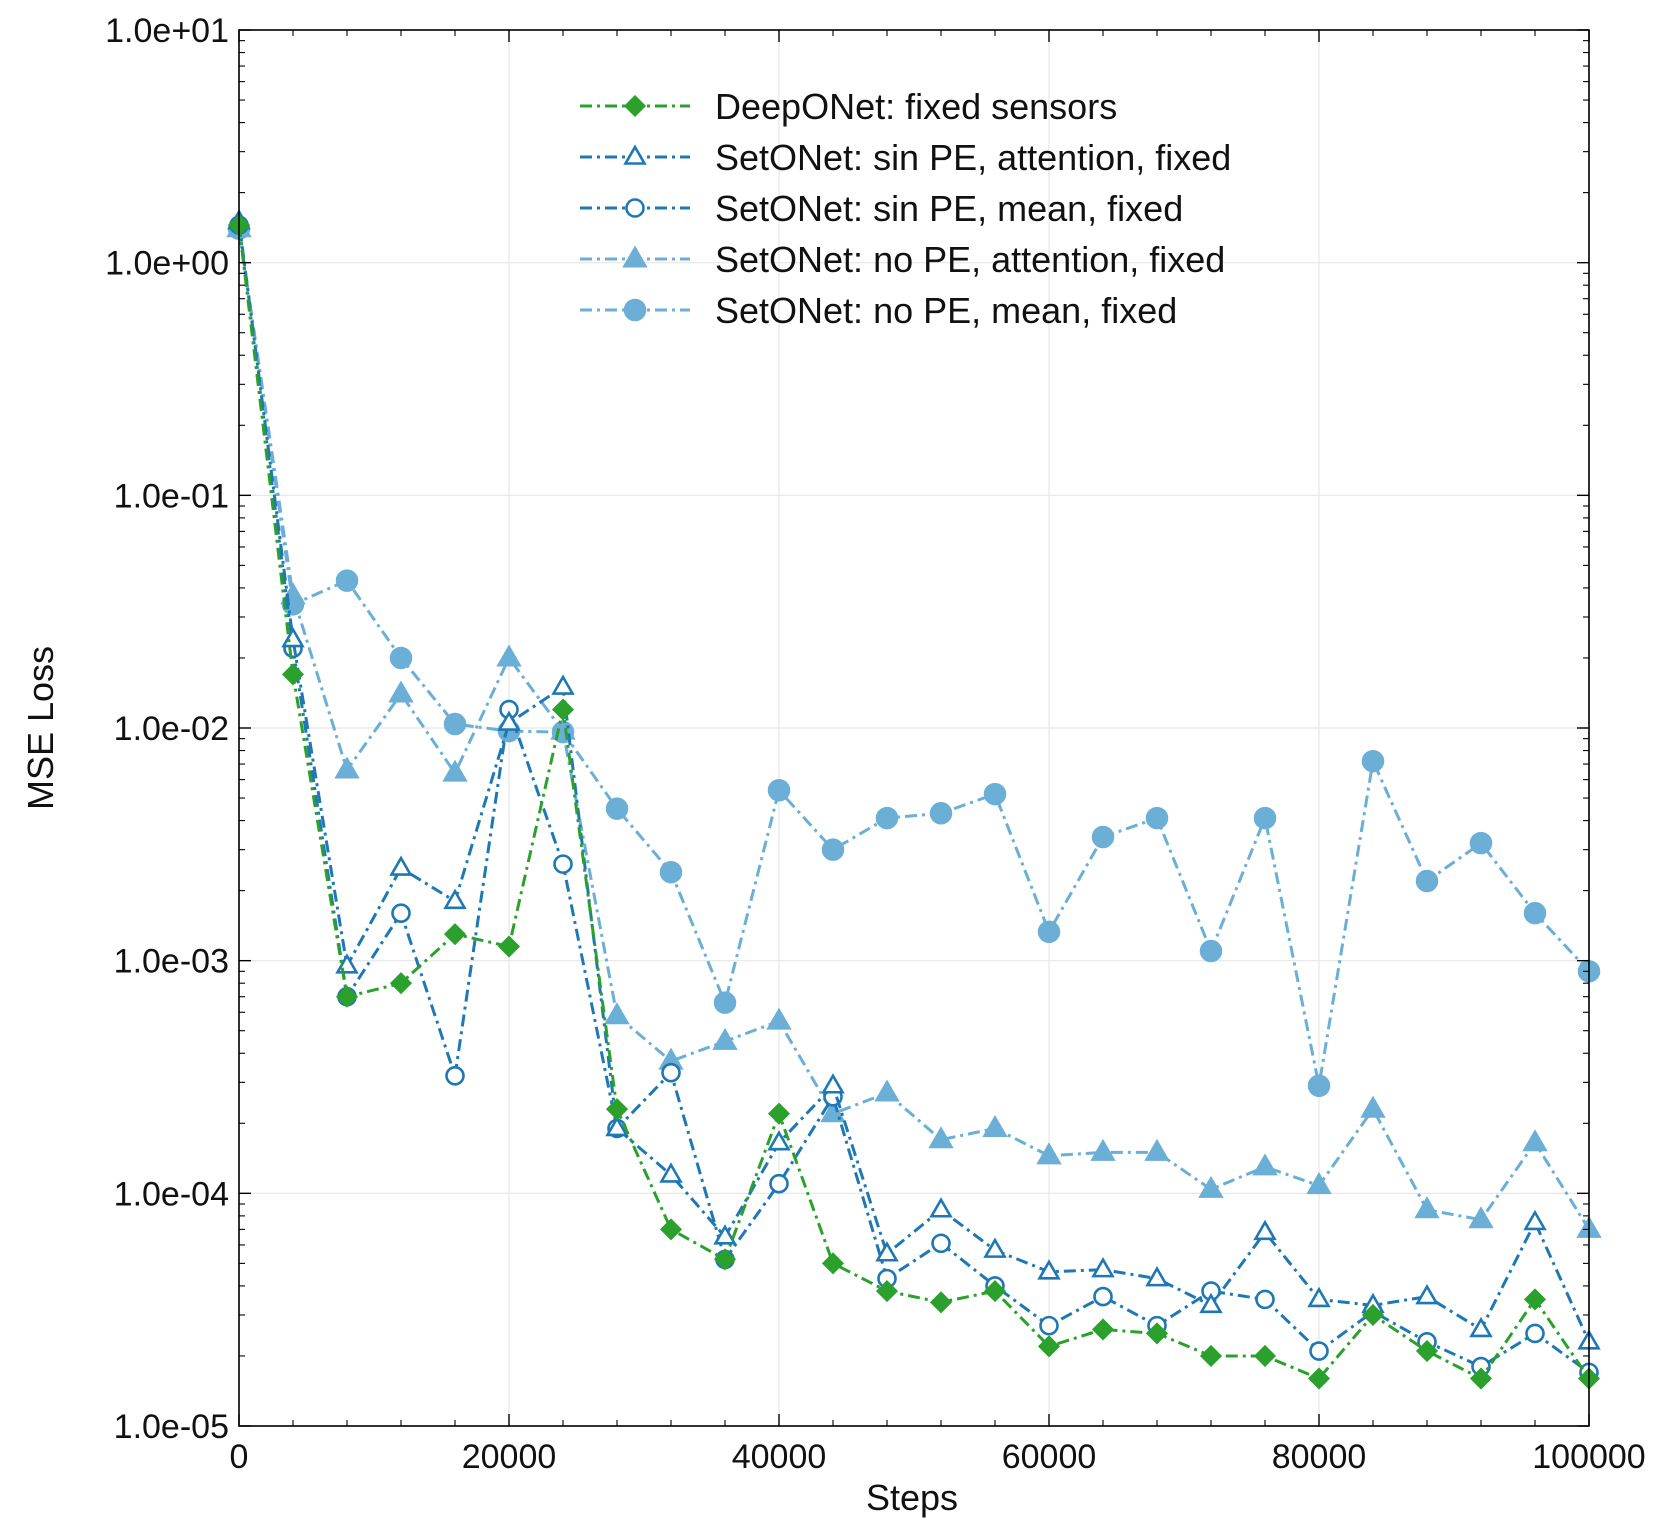  I want to click on x-axis-label: Steps, so click(912, 1497).